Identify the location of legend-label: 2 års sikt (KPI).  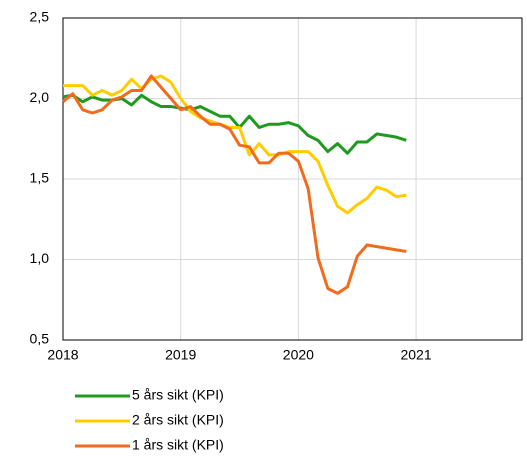
(178, 420).